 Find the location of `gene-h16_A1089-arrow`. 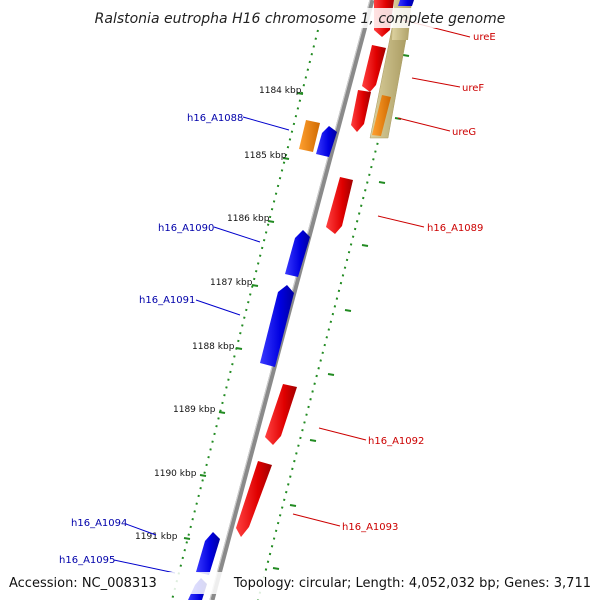

gene-h16_A1089-arrow is located at coordinates (339, 205).